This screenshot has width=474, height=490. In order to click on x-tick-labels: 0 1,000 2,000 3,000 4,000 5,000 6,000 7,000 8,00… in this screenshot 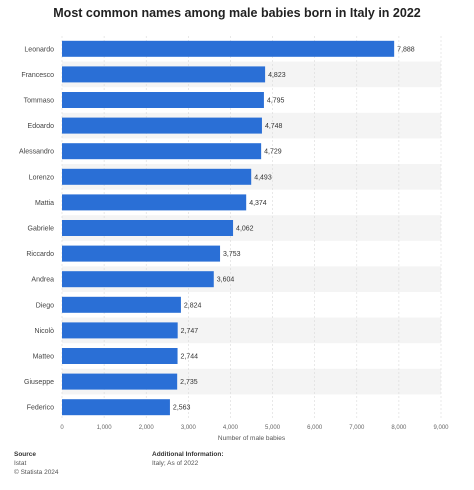, I will do `click(254, 428)`.